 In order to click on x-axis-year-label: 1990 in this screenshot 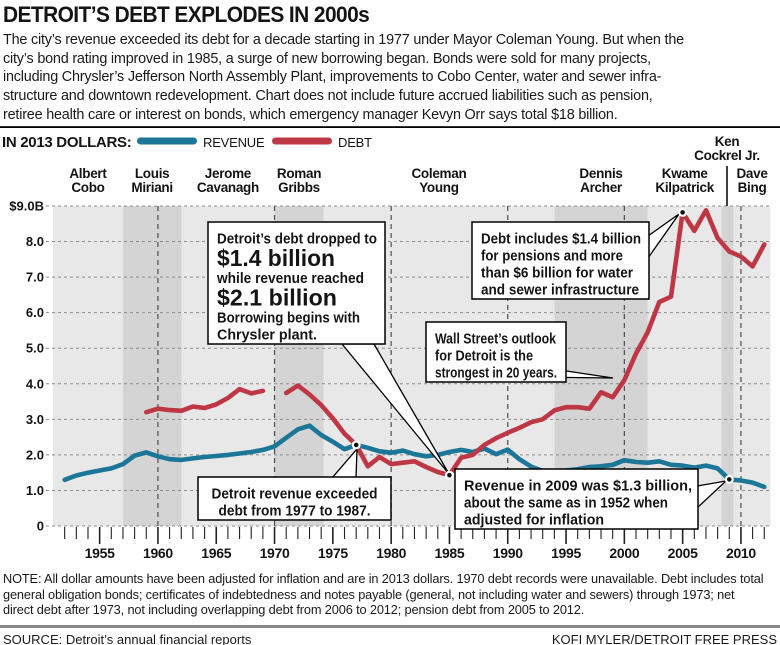, I will do `click(508, 553)`.